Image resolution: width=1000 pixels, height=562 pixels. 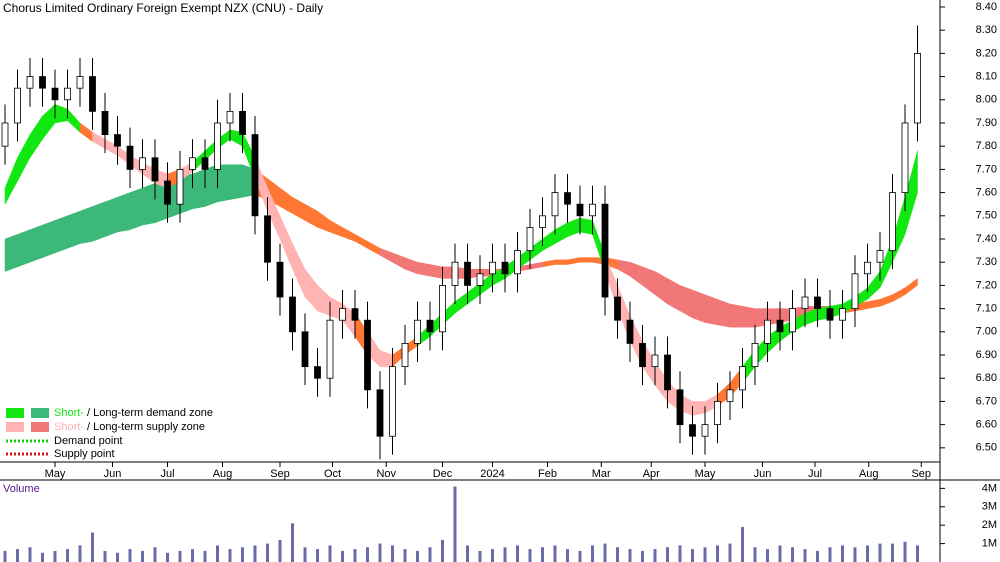 What do you see at coordinates (989, 543) in the screenshot?
I see `volume-tick-label: 1M` at bounding box center [989, 543].